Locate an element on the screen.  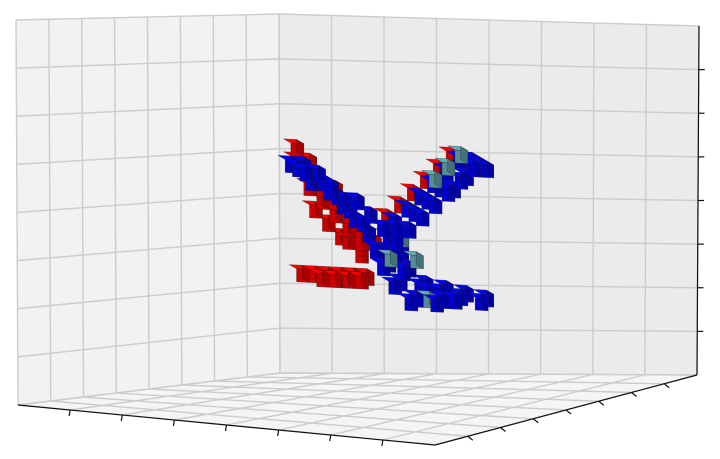
voxel-model is located at coordinates (385, 225).